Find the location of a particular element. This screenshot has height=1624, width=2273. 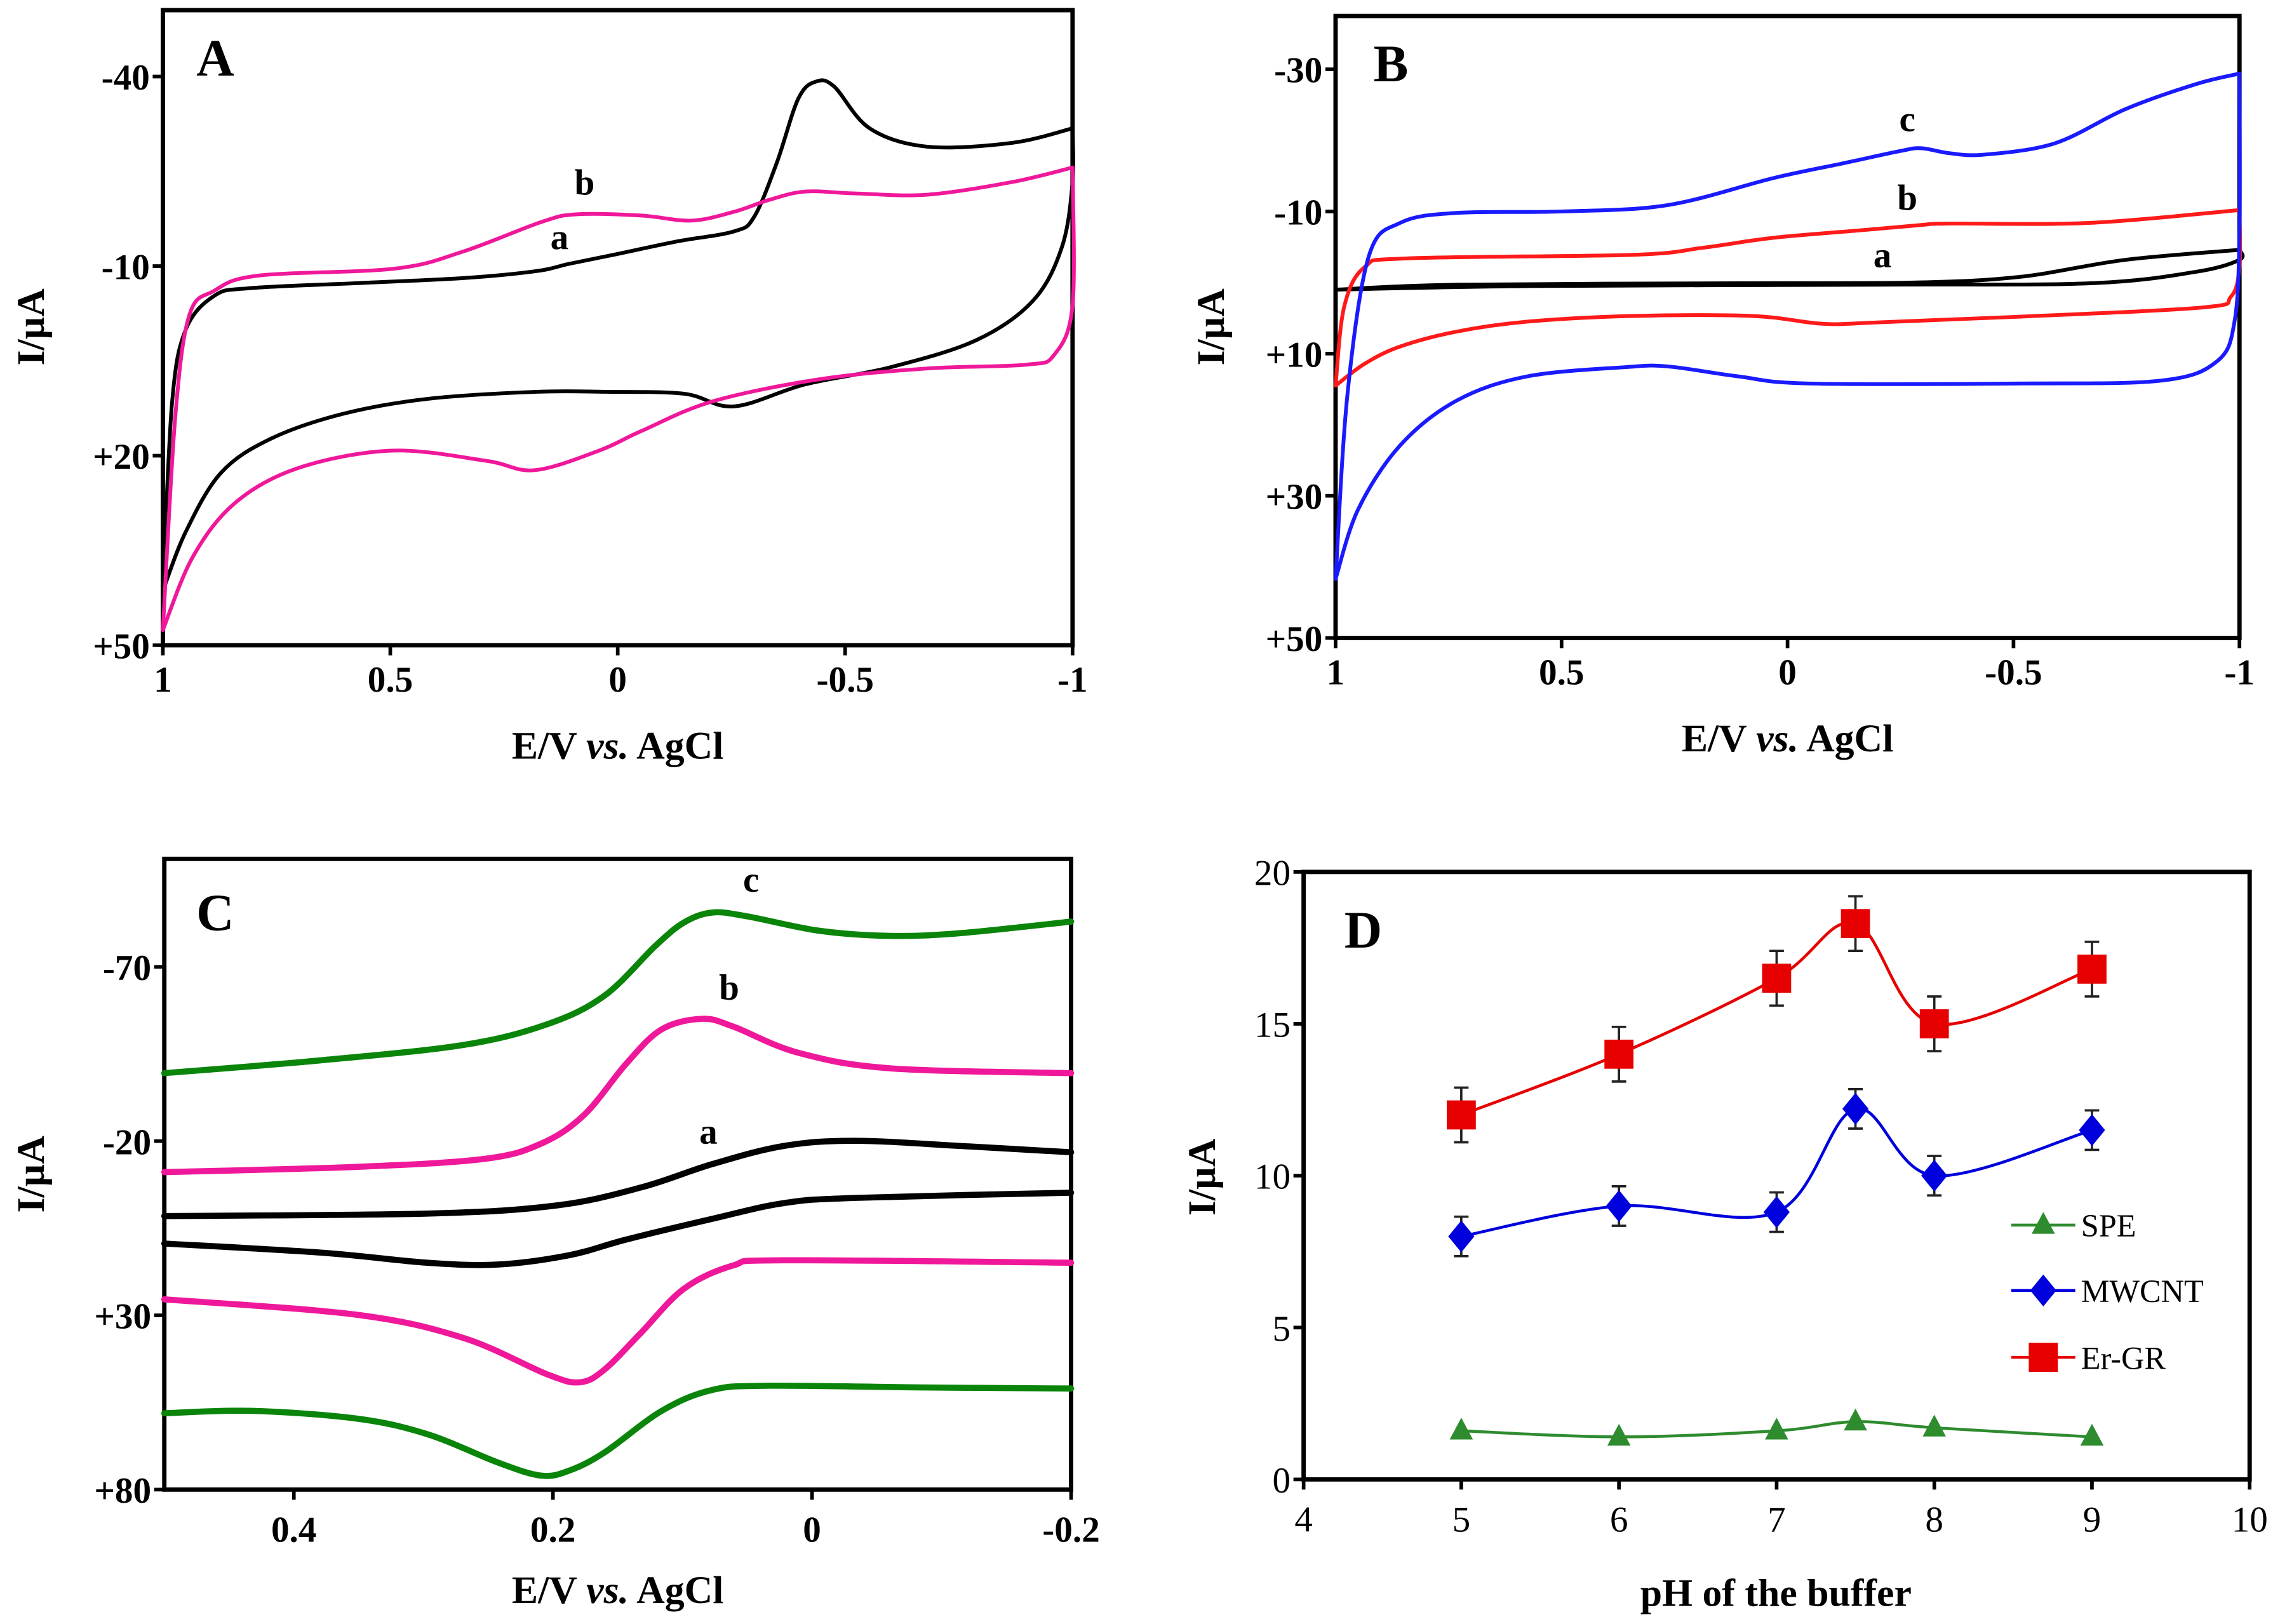

y-tick-label: 15 is located at coordinates (1272, 1025).